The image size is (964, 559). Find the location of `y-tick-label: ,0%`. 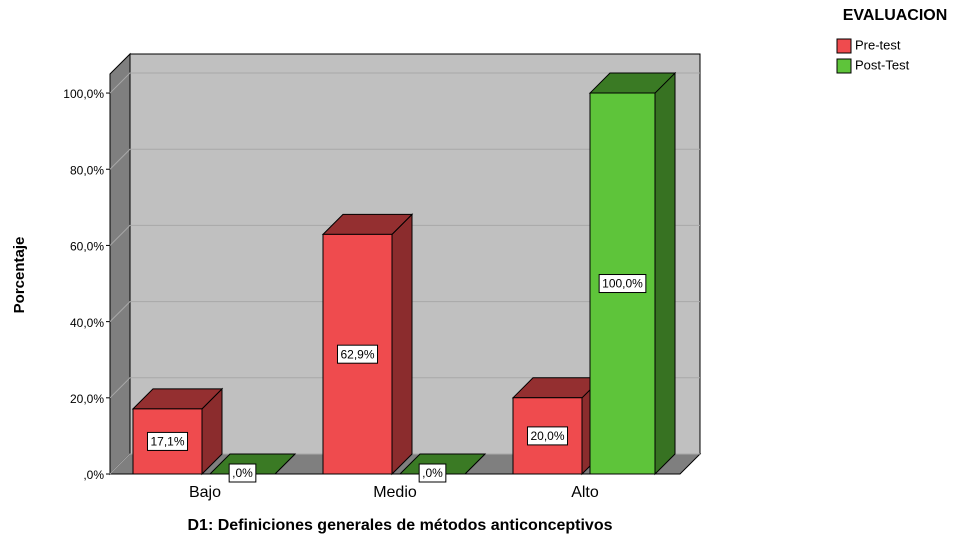

y-tick-label: ,0% is located at coordinates (93, 475).